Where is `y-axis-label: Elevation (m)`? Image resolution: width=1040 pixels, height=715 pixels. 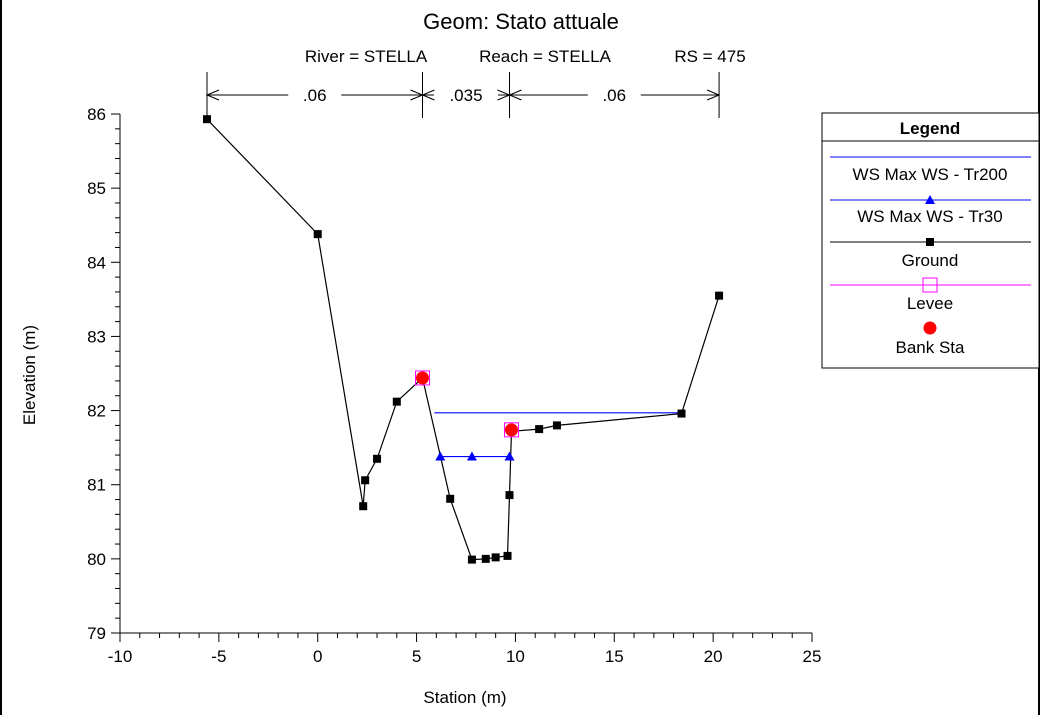
y-axis-label: Elevation (m) is located at coordinates (29, 375).